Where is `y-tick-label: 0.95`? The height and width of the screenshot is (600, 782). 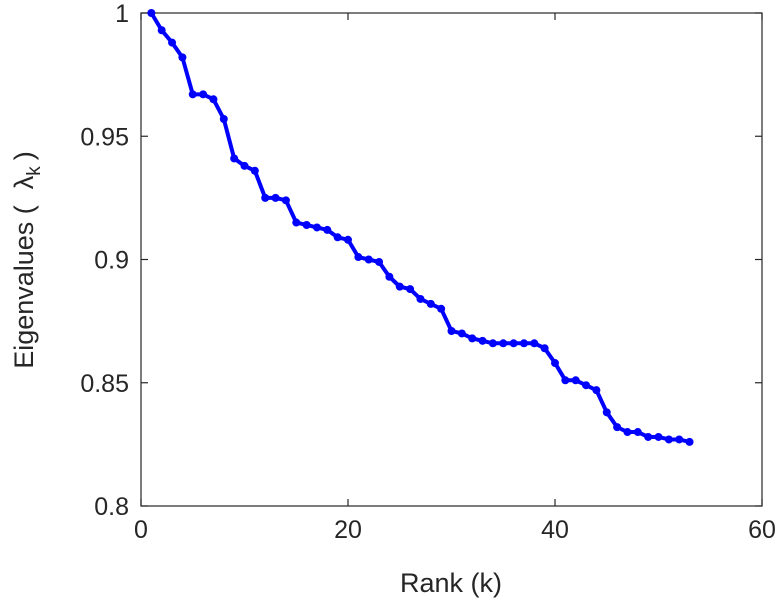 y-tick-label: 0.95 is located at coordinates (104, 137).